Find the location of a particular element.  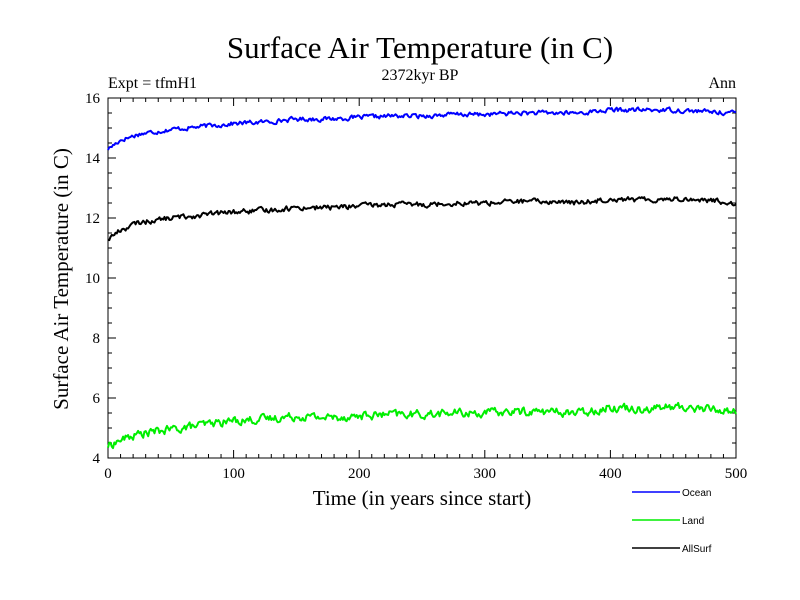

y-tick-label: 10 is located at coordinates (92, 279).